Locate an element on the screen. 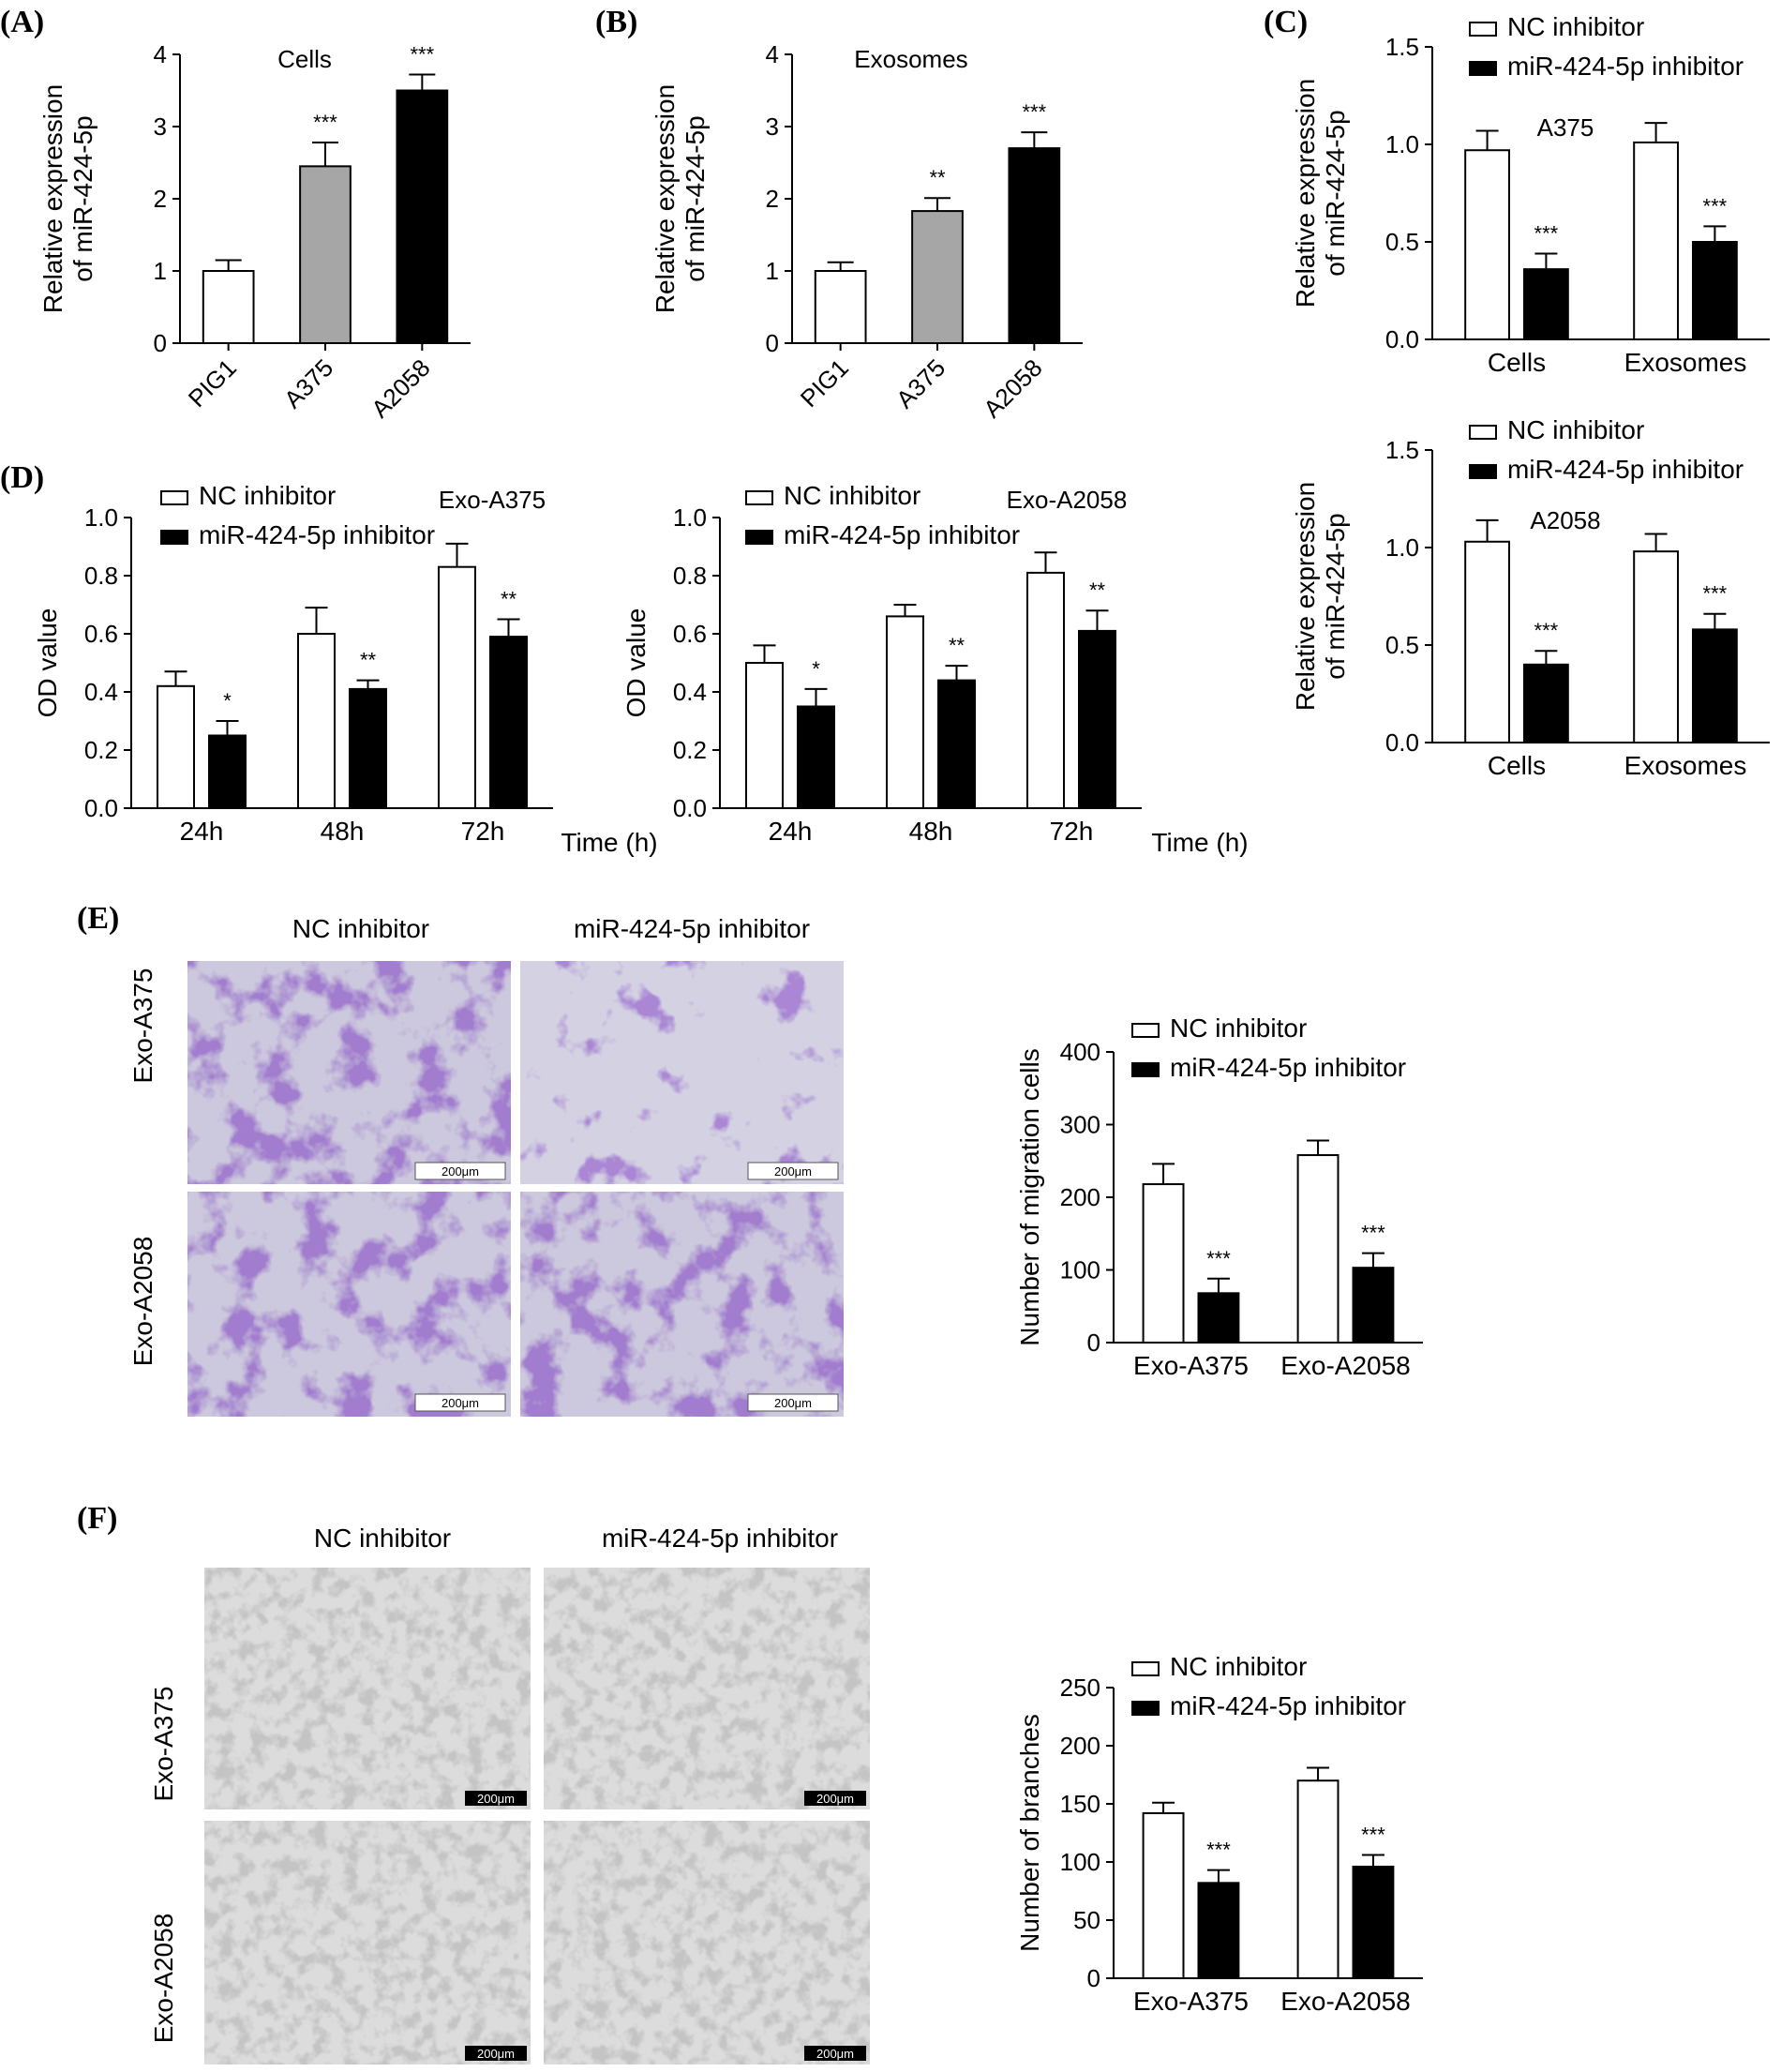 This screenshot has width=1781, height=2072. f-row-label-a2058: Exo-A2058 is located at coordinates (163, 1979).